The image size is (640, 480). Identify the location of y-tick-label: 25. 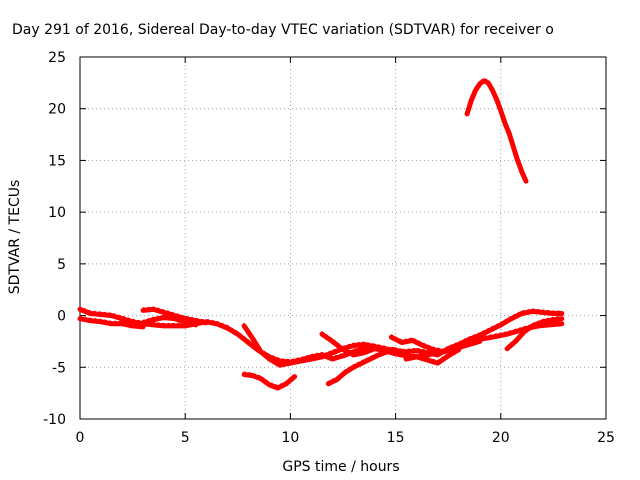
(57, 58).